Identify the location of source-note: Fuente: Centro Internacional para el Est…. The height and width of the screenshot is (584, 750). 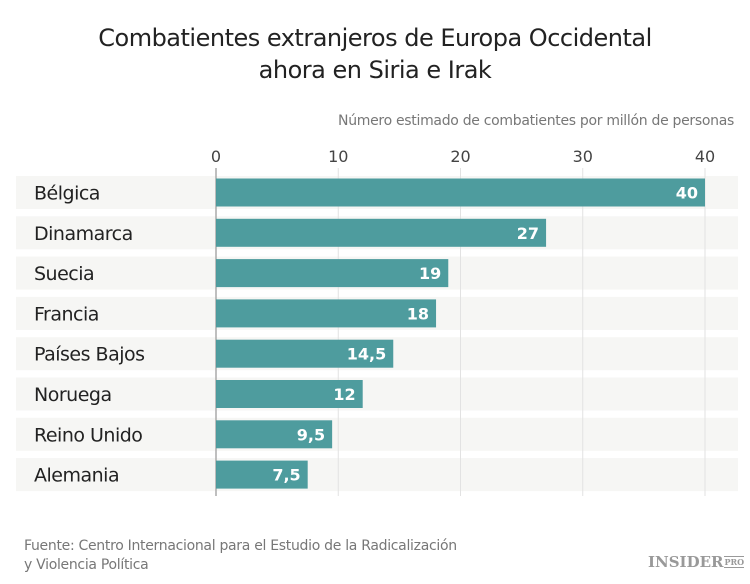
(240, 556).